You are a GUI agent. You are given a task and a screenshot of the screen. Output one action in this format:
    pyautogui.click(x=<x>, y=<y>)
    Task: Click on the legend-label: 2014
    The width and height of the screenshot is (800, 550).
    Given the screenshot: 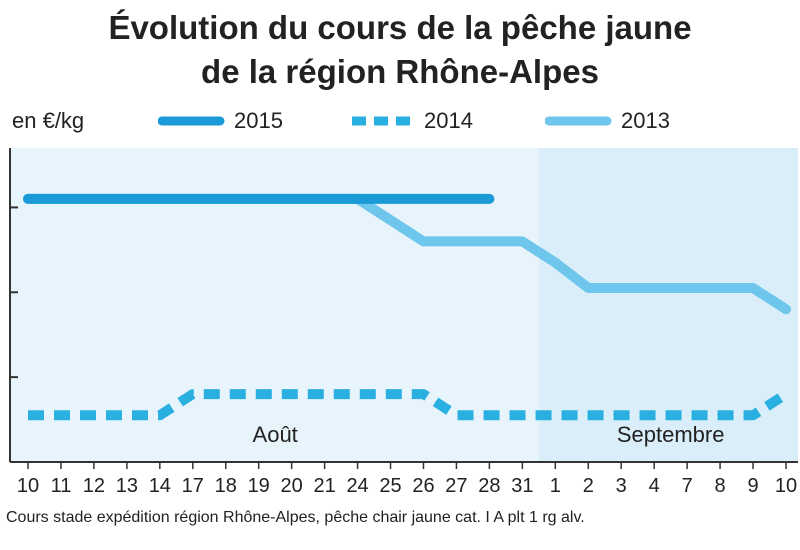 What is the action you would take?
    pyautogui.click(x=448, y=120)
    